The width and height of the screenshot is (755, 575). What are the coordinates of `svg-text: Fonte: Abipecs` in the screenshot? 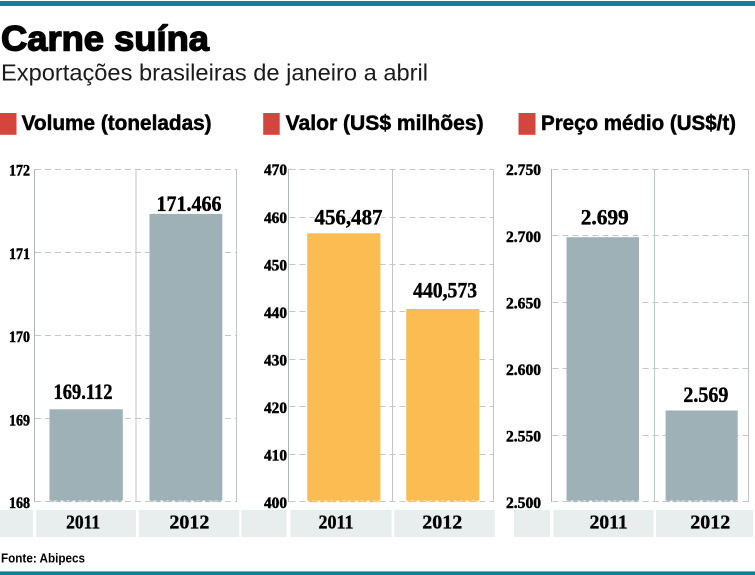 It's located at (43, 559).